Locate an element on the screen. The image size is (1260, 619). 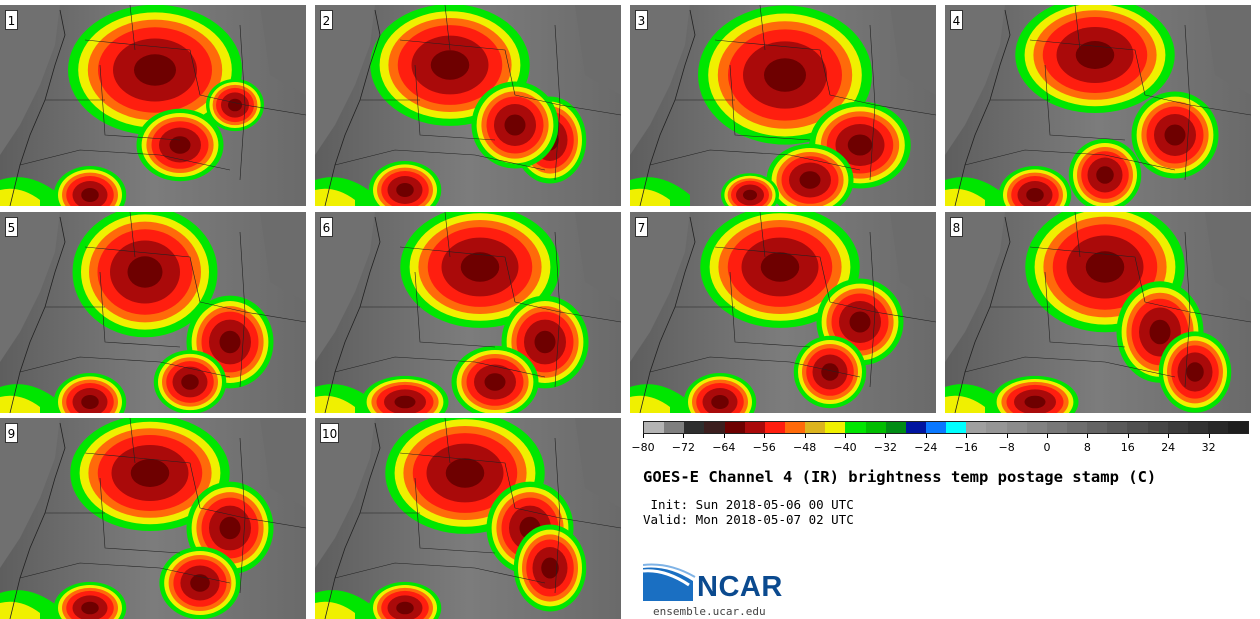
panel-number-label: 4 is located at coordinates (956, 20).